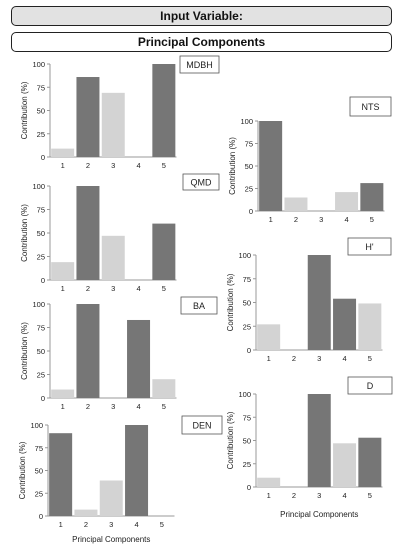 This screenshot has width=404, height=550. I want to click on principal-components-header: Principal Components, so click(201, 42).